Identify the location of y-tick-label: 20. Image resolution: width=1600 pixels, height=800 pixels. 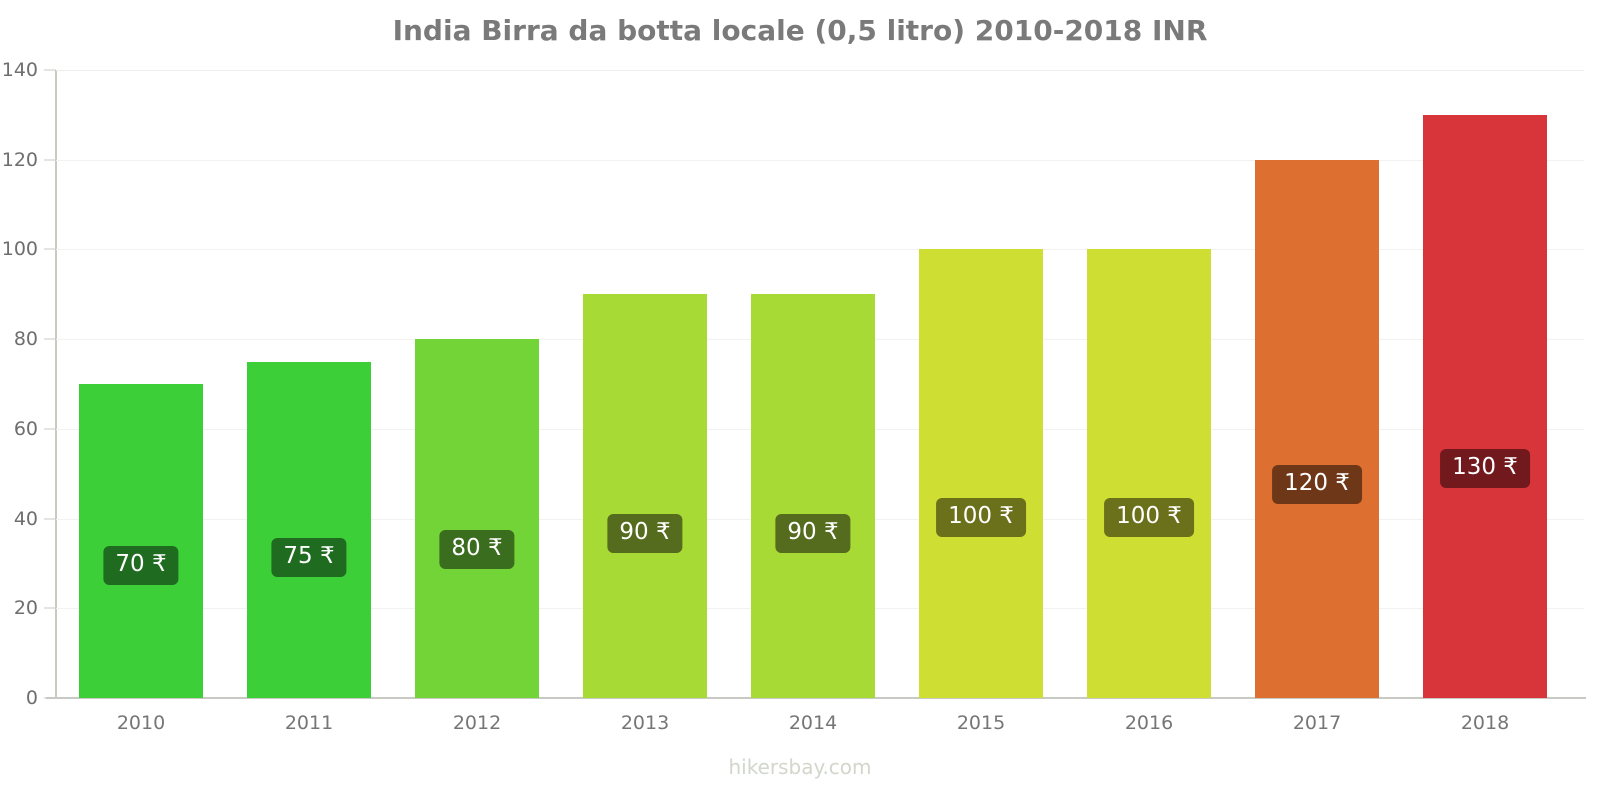
(25, 608).